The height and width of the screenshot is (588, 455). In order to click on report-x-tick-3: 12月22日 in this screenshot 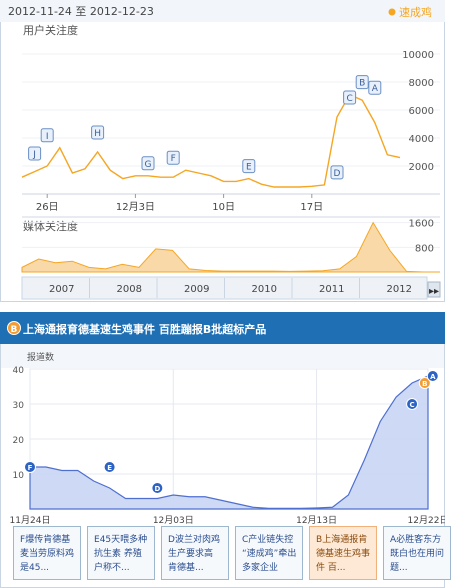, I will do `click(426, 520)`.